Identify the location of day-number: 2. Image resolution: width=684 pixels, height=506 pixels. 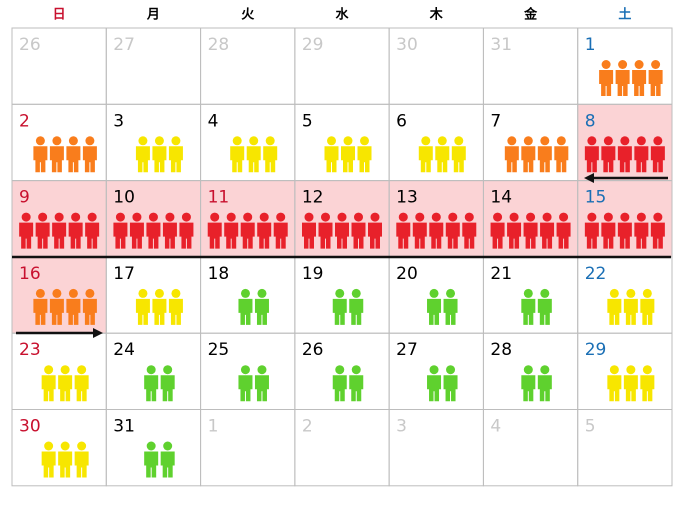
(24, 121).